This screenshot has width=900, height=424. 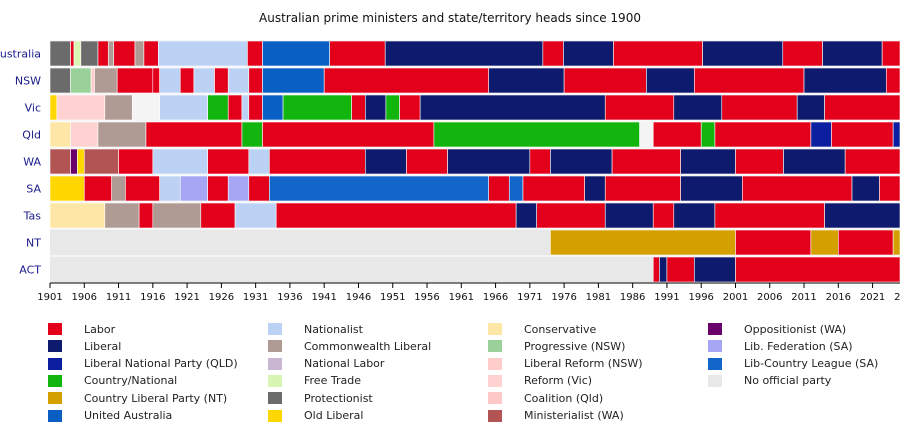 What do you see at coordinates (101, 161) in the screenshot?
I see `segment-wa-ministerialist` at bounding box center [101, 161].